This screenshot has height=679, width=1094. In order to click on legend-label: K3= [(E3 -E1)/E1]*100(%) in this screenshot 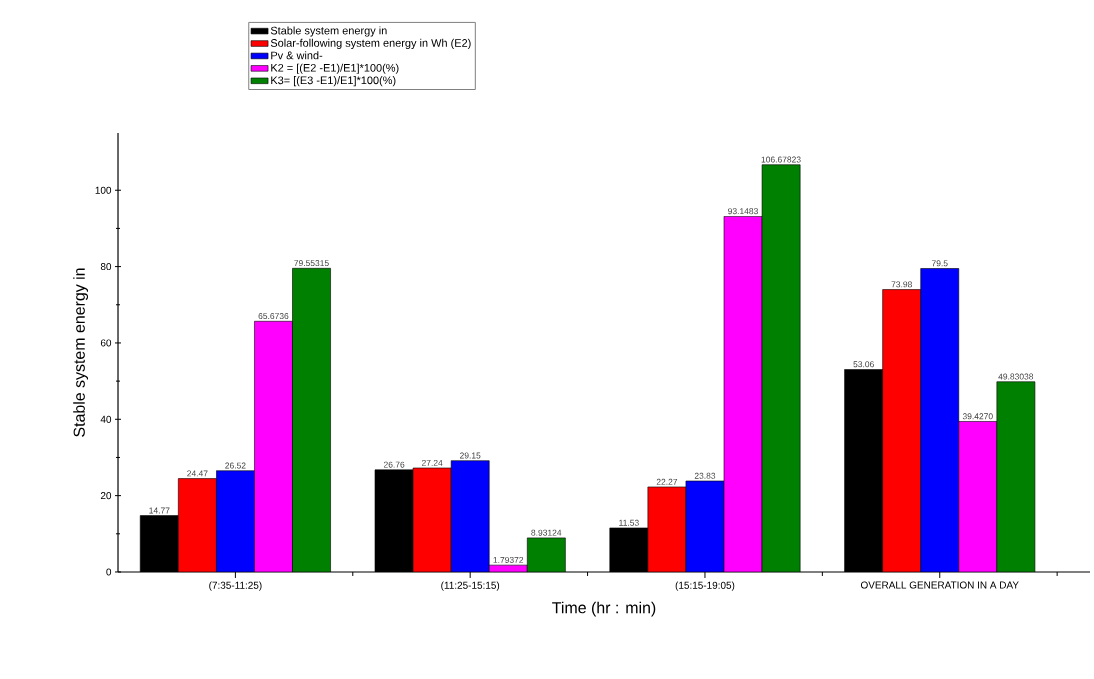, I will do `click(333, 81)`.